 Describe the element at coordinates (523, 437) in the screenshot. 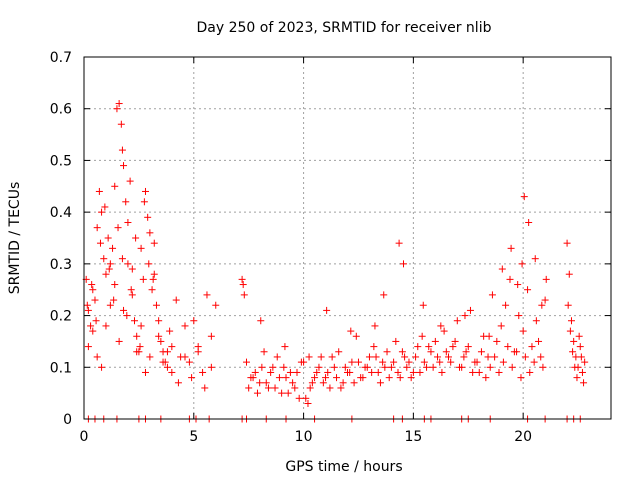

I see `x-tick-label: 20` at that location.